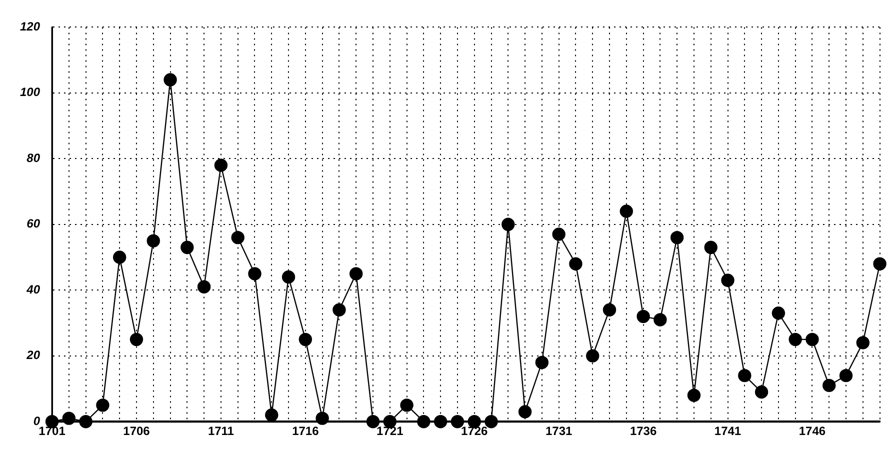  Describe the element at coordinates (136, 431) in the screenshot. I see `x-tick-label: 1706` at that location.